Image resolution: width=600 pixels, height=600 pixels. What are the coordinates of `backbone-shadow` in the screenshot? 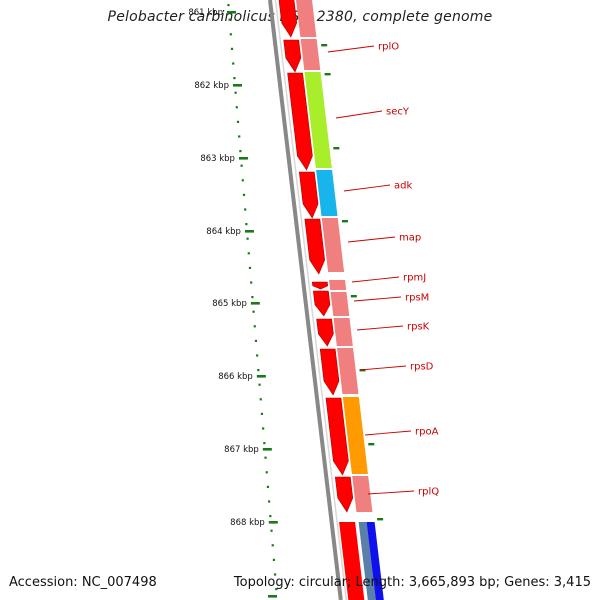 It's located at (311, 300).